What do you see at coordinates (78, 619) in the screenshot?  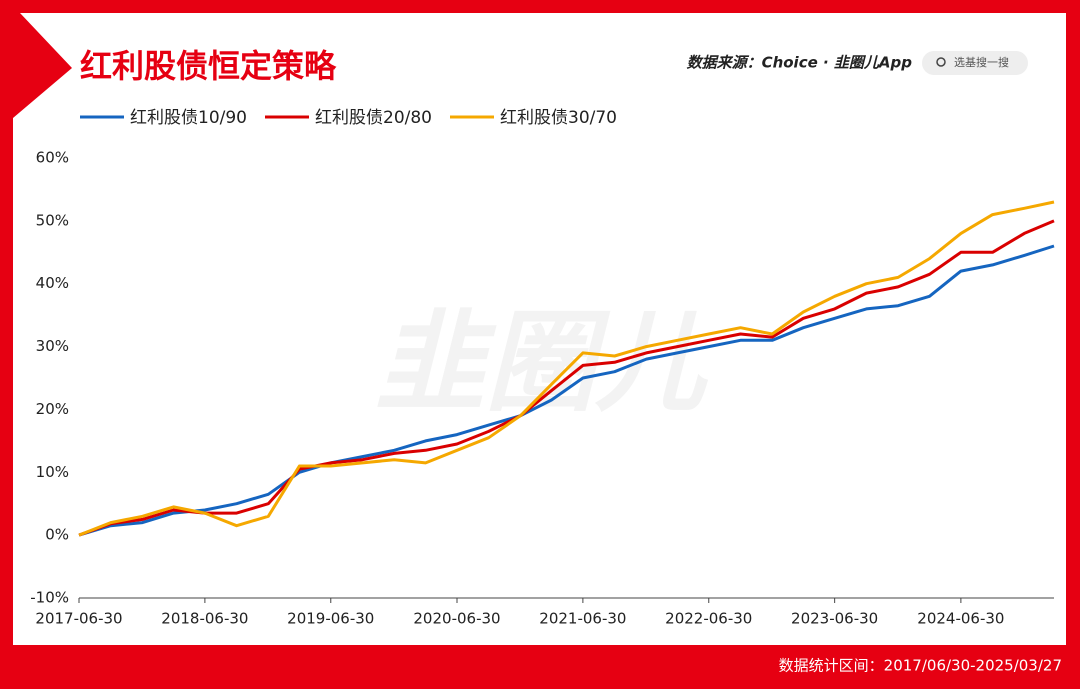 I see `x-tick-label: 2017-06-30` at bounding box center [78, 619].